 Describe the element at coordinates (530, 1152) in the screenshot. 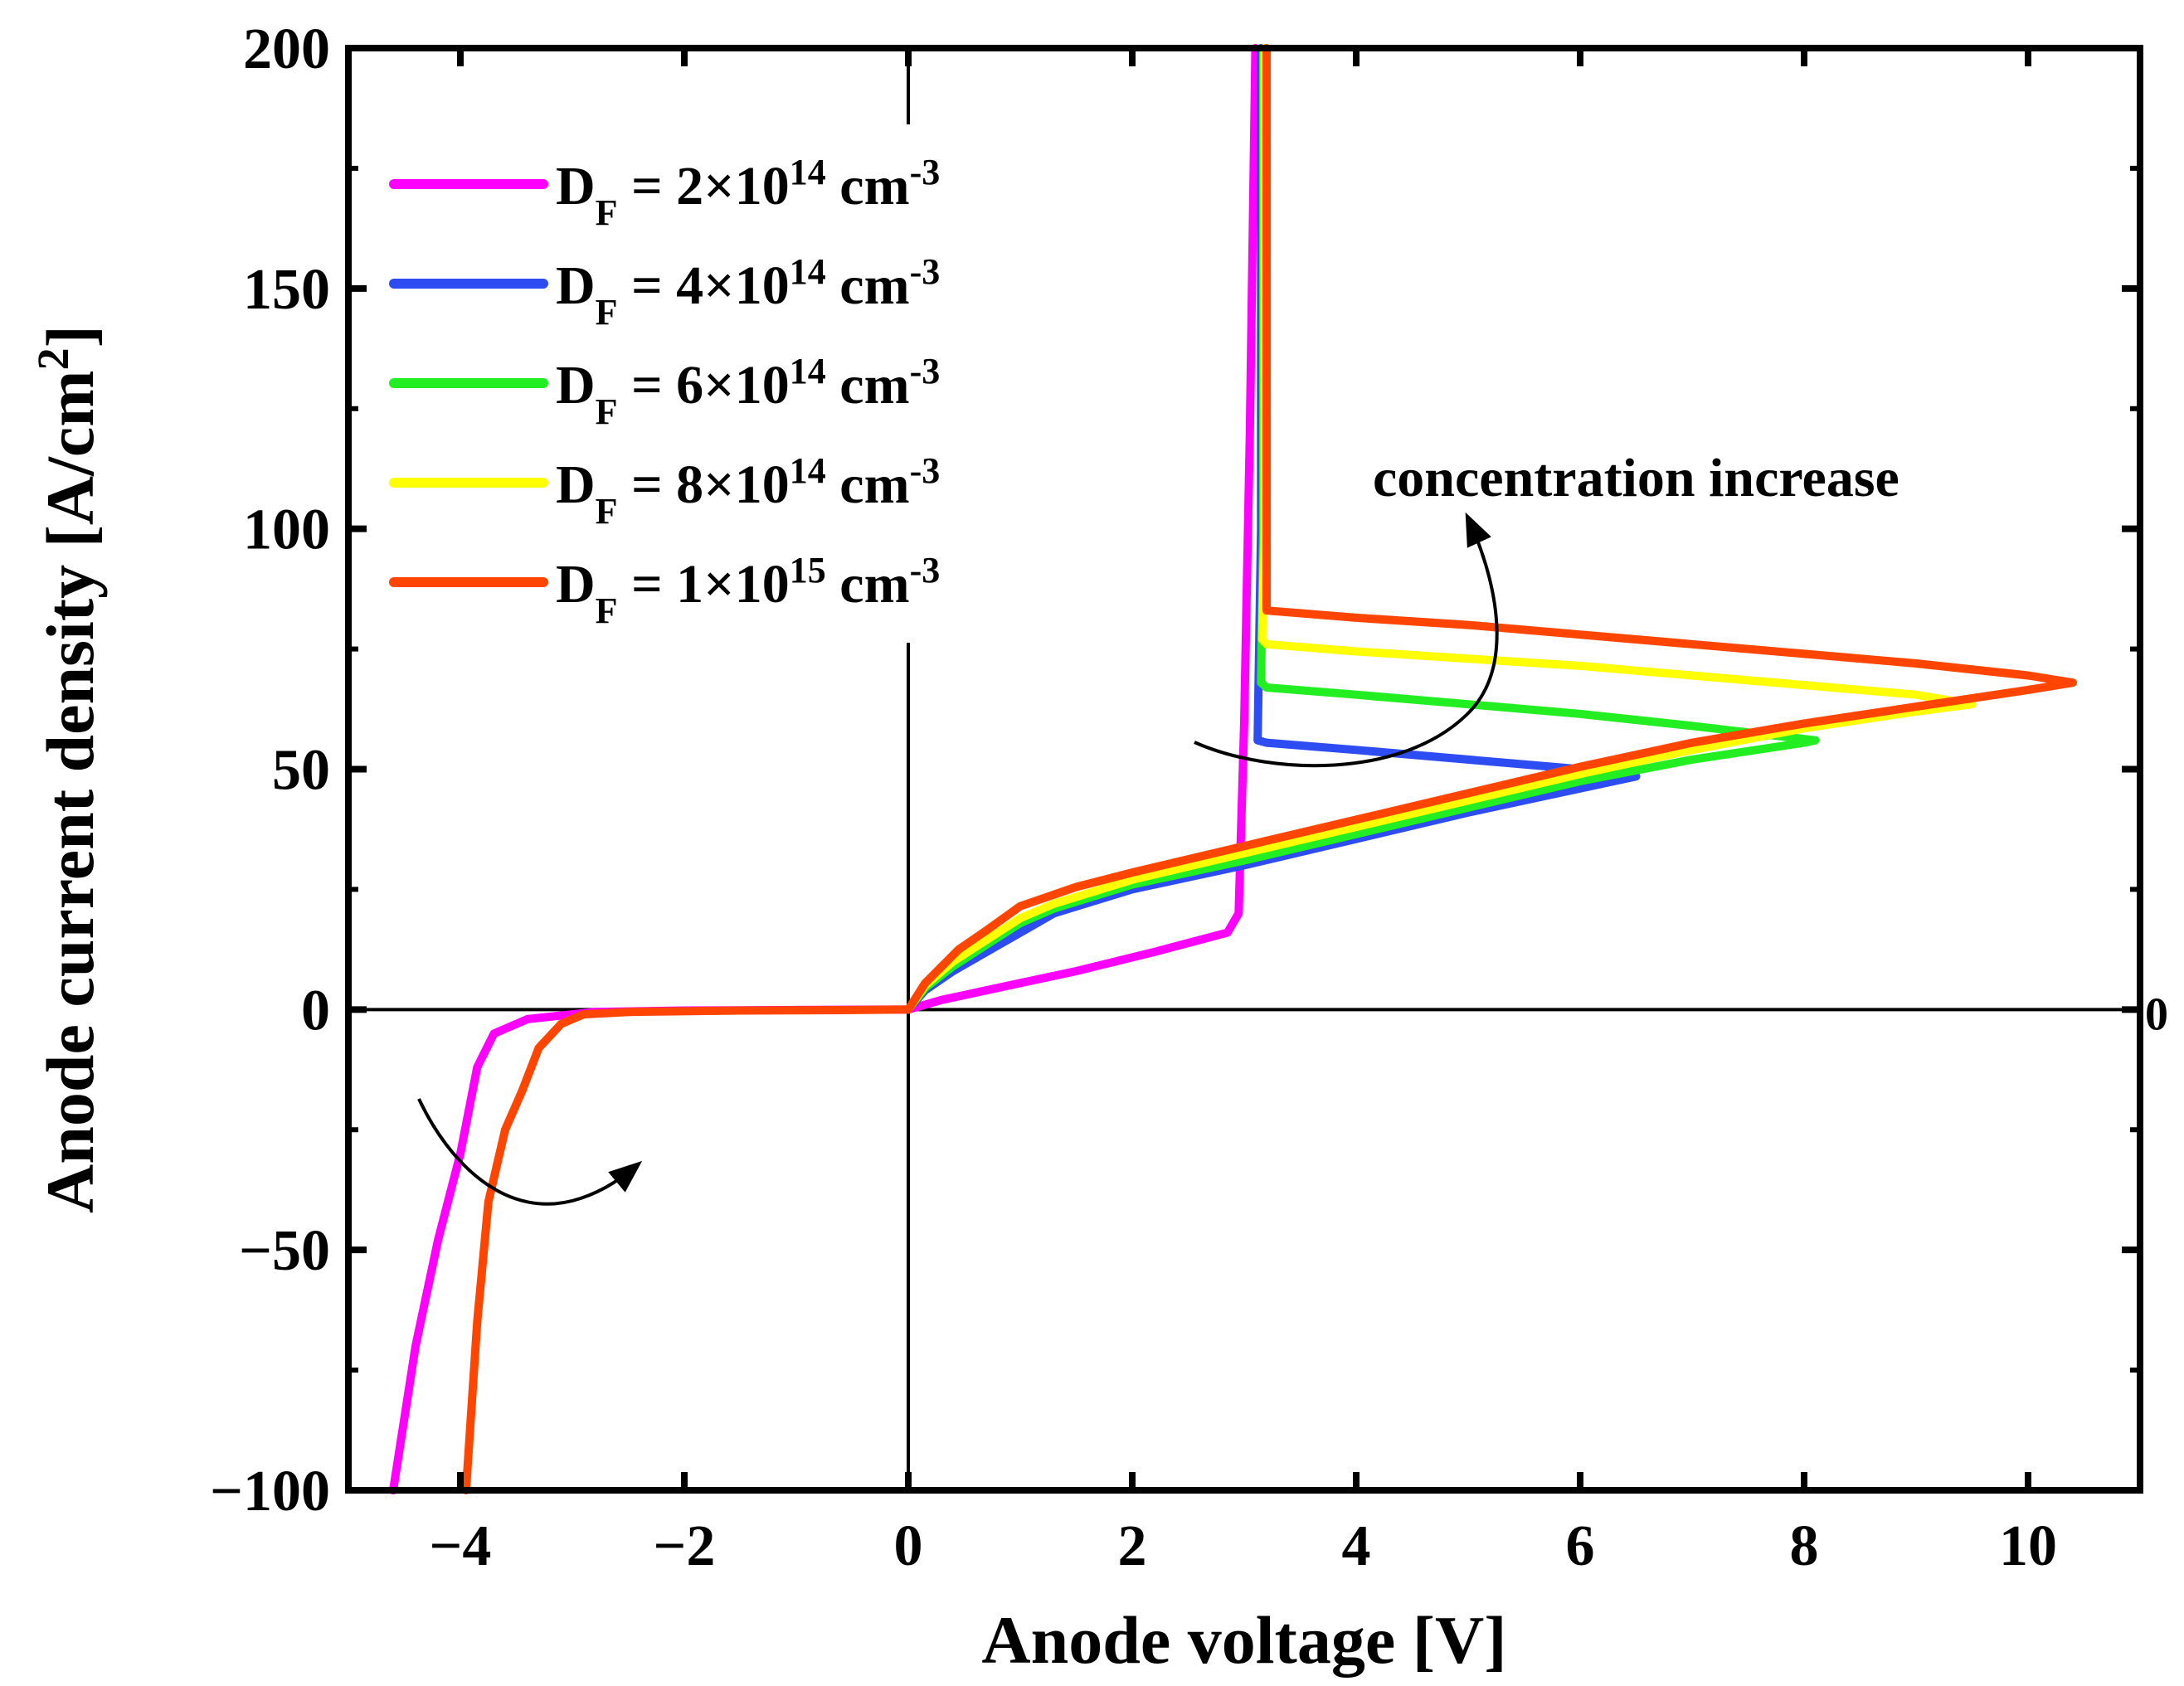

I see `annotation-arrow-reverse` at that location.